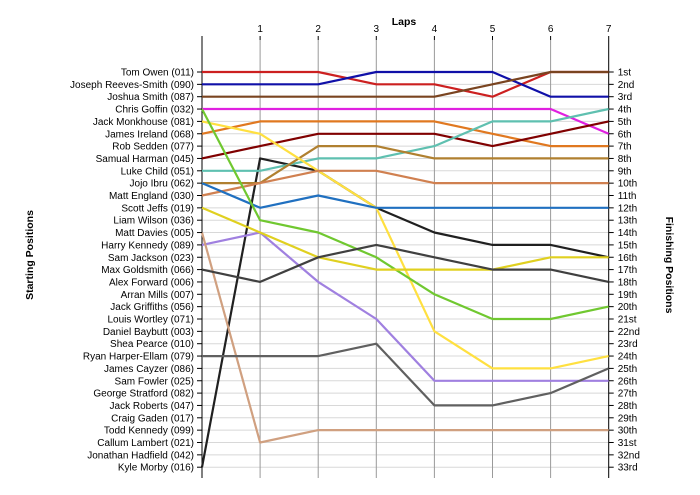  Describe the element at coordinates (628, 468) in the screenshot. I see `finishing-position-label: 33rd` at that location.